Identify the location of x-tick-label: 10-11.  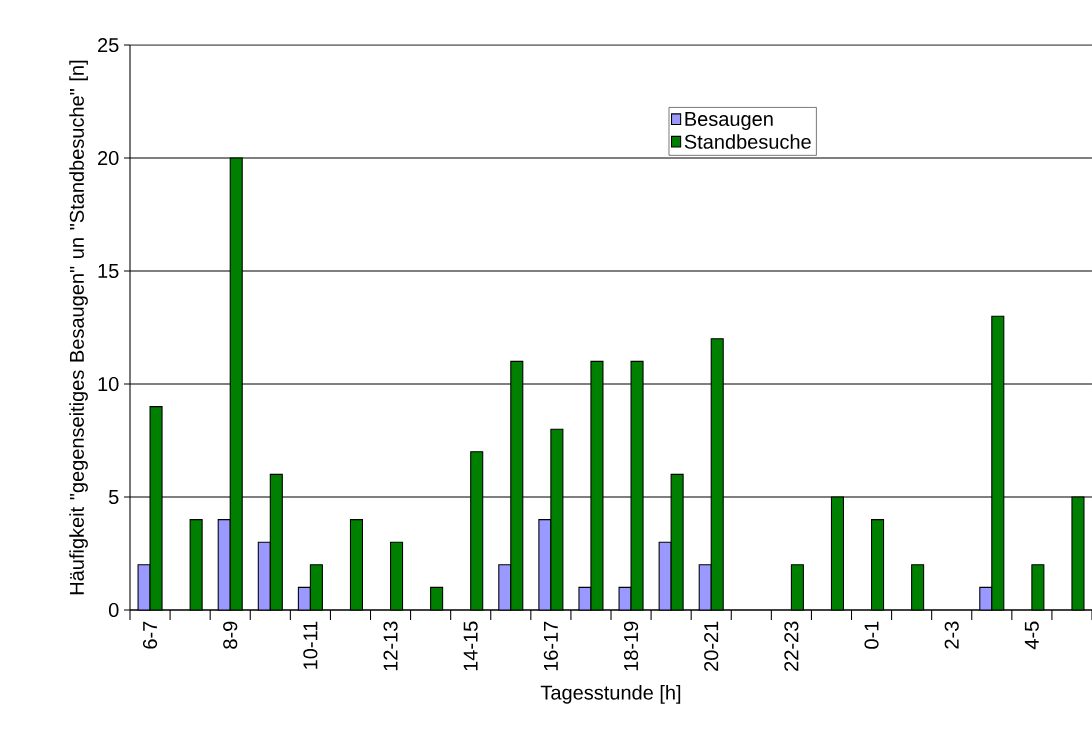
(310, 645).